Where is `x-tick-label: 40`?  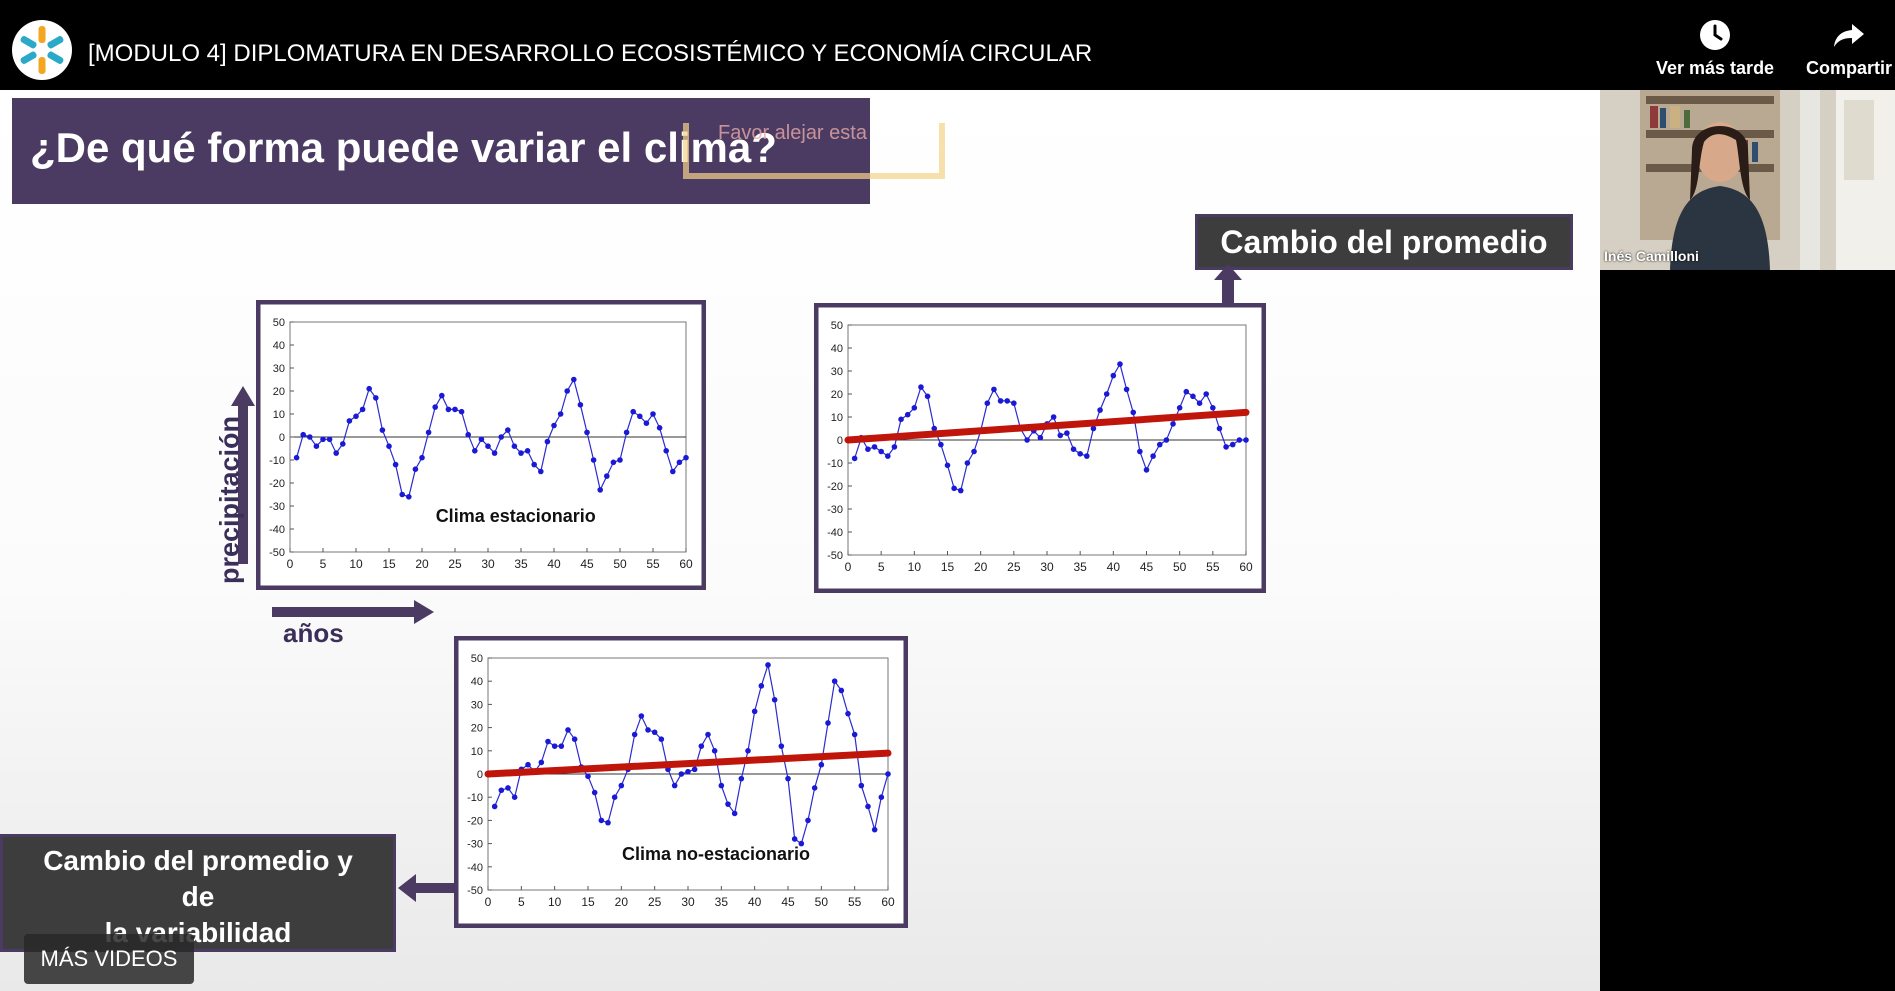
x-tick-label: 40 is located at coordinates (755, 902).